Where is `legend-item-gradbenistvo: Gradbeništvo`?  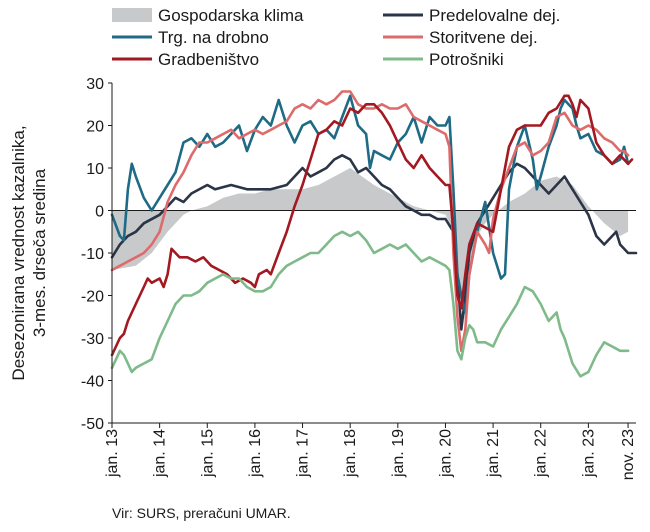
legend-item-gradbenistvo: Gradbeništvo is located at coordinates (185, 59).